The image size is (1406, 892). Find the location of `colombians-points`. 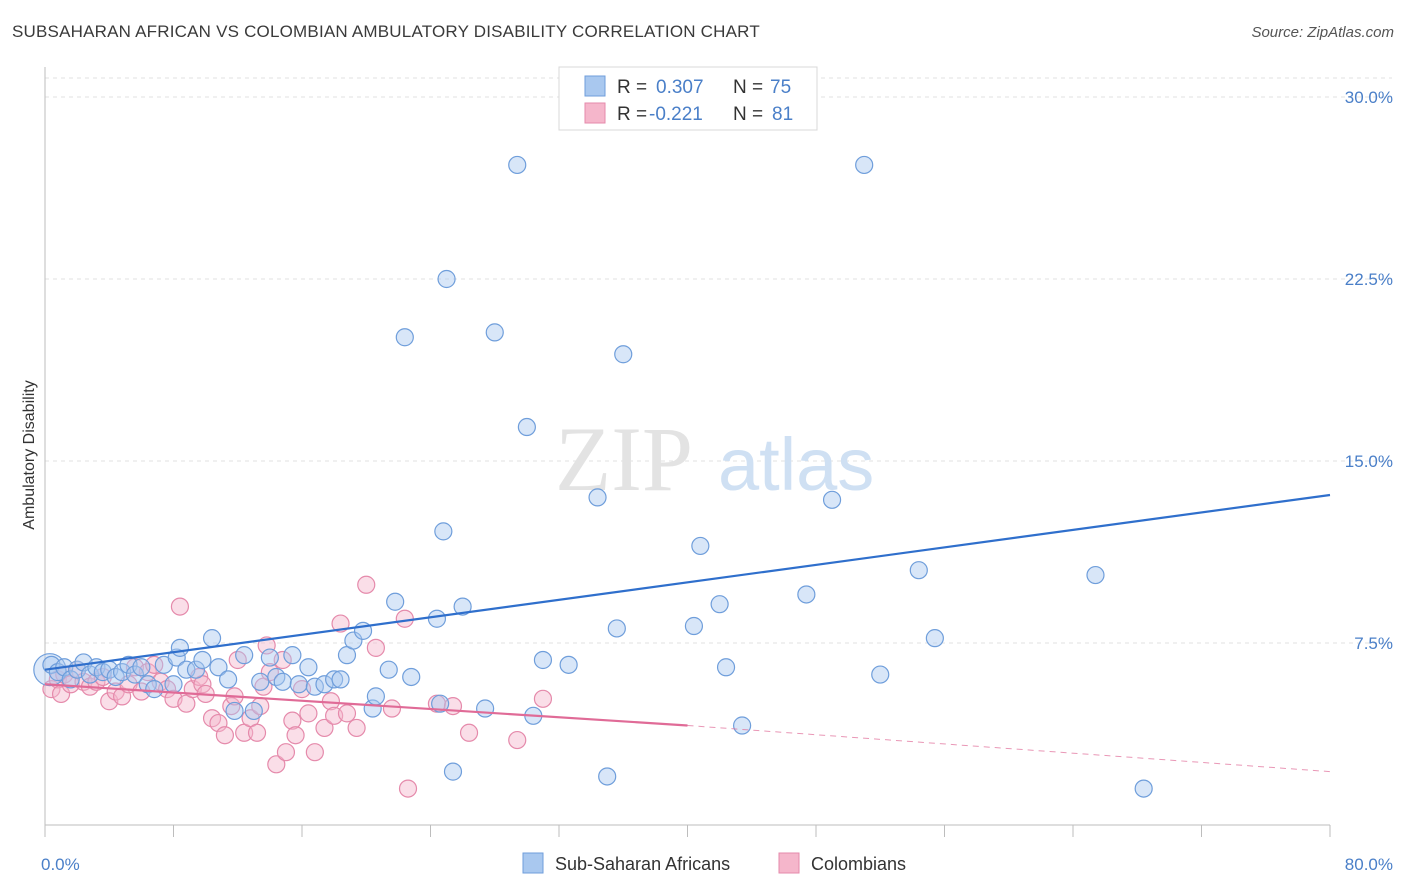

colombians-points is located at coordinates (297, 686).